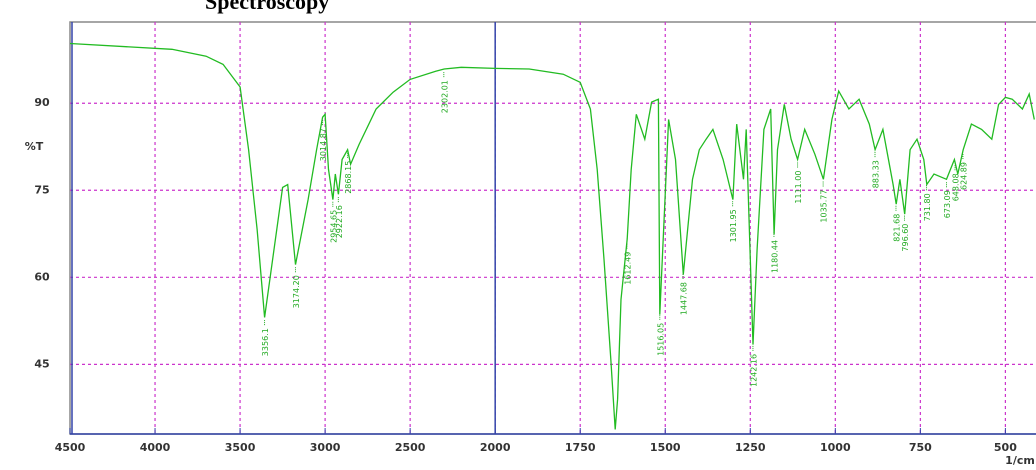 The width and height of the screenshot is (1036, 470). I want to click on peak-label: 1035.77, so click(824, 206).